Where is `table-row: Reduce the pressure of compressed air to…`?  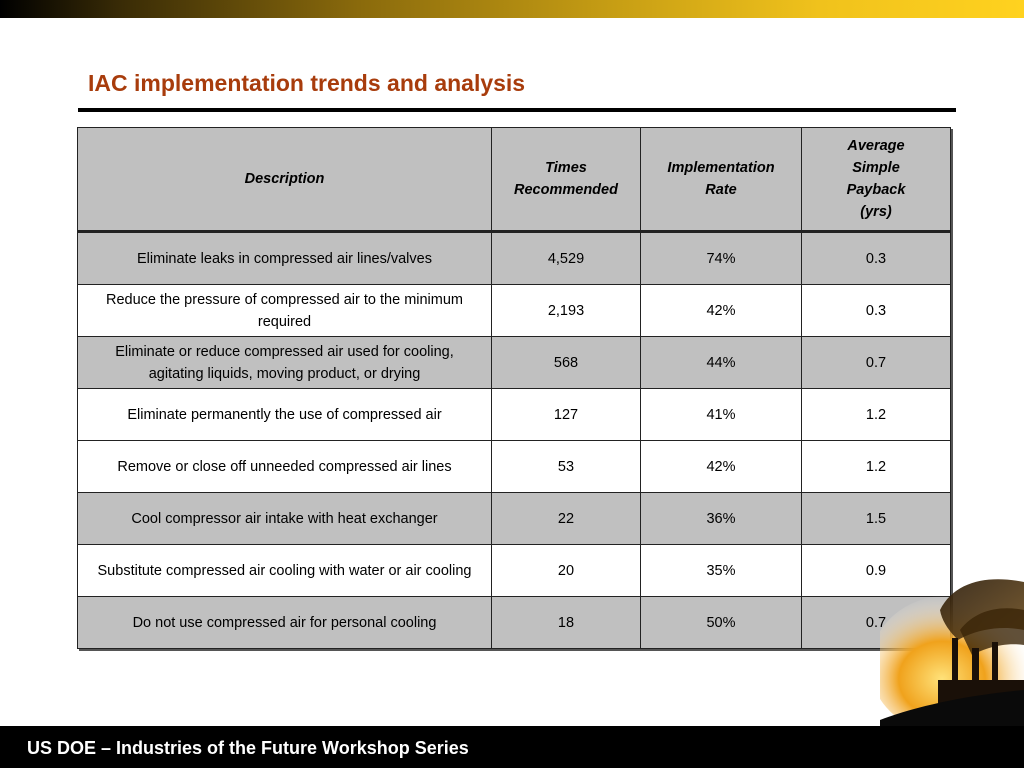 table-row: Reduce the pressure of compressed air to… is located at coordinates (514, 310).